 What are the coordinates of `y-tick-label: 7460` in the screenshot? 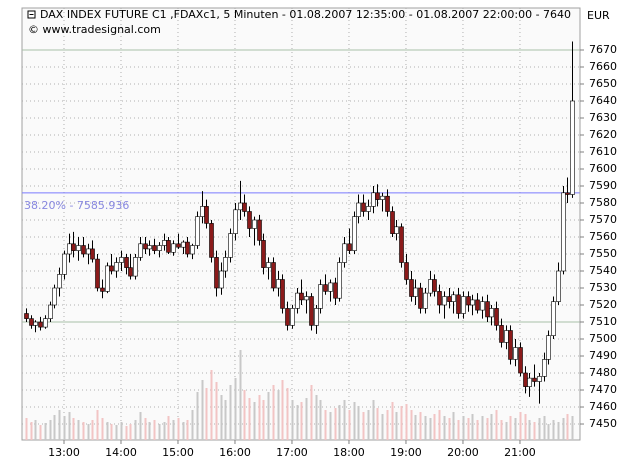 It's located at (603, 406).